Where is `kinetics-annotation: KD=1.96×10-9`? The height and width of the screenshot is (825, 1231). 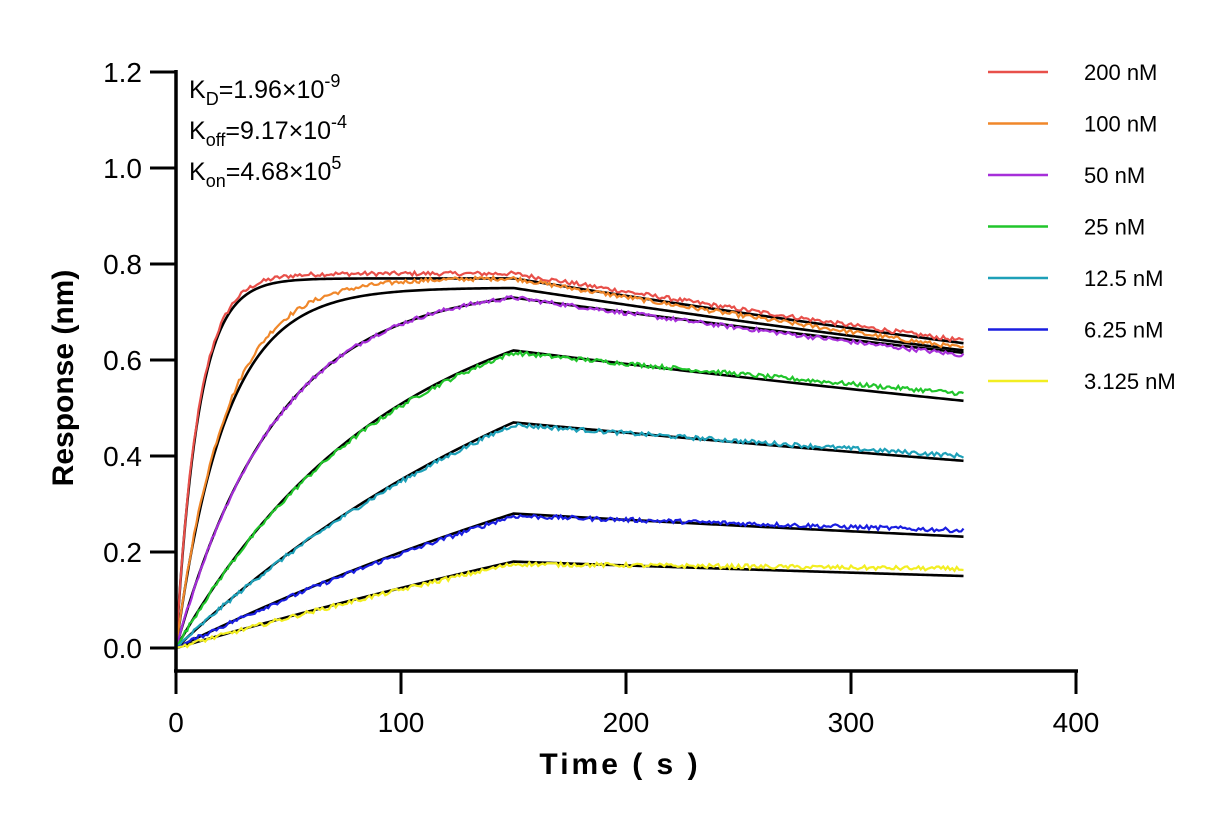 kinetics-annotation: KD=1.96×10-9 is located at coordinates (264, 90).